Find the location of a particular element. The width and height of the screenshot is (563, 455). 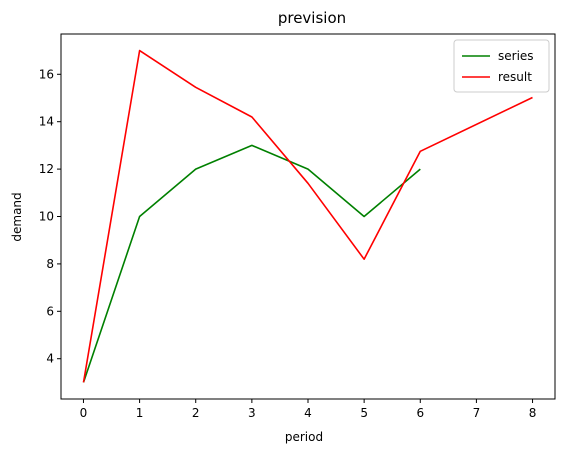

x-tick-label: 8 is located at coordinates (533, 413).